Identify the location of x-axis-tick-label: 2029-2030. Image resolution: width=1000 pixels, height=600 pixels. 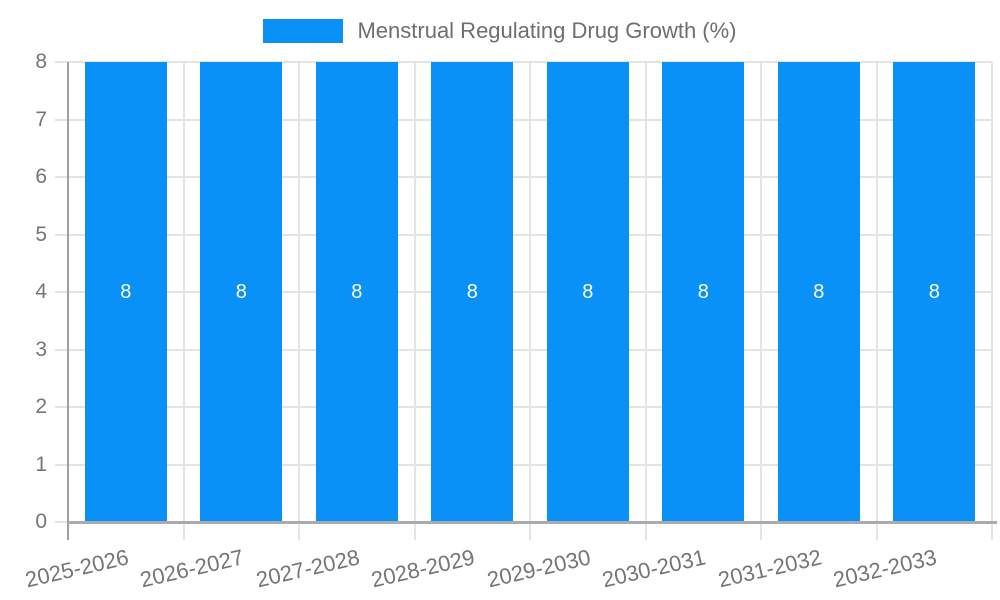
(538, 568).